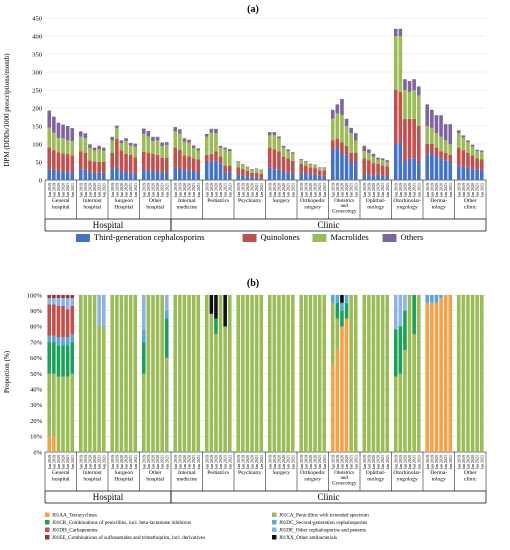 This screenshot has width=510, height=550. What do you see at coordinates (37, 126) in the screenshot?
I see `y-tick-label: 150` at bounding box center [37, 126].